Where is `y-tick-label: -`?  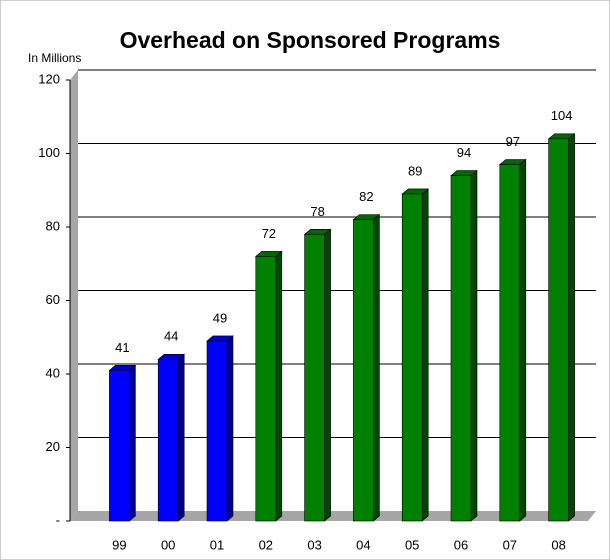 y-tick-label: - is located at coordinates (58, 519).